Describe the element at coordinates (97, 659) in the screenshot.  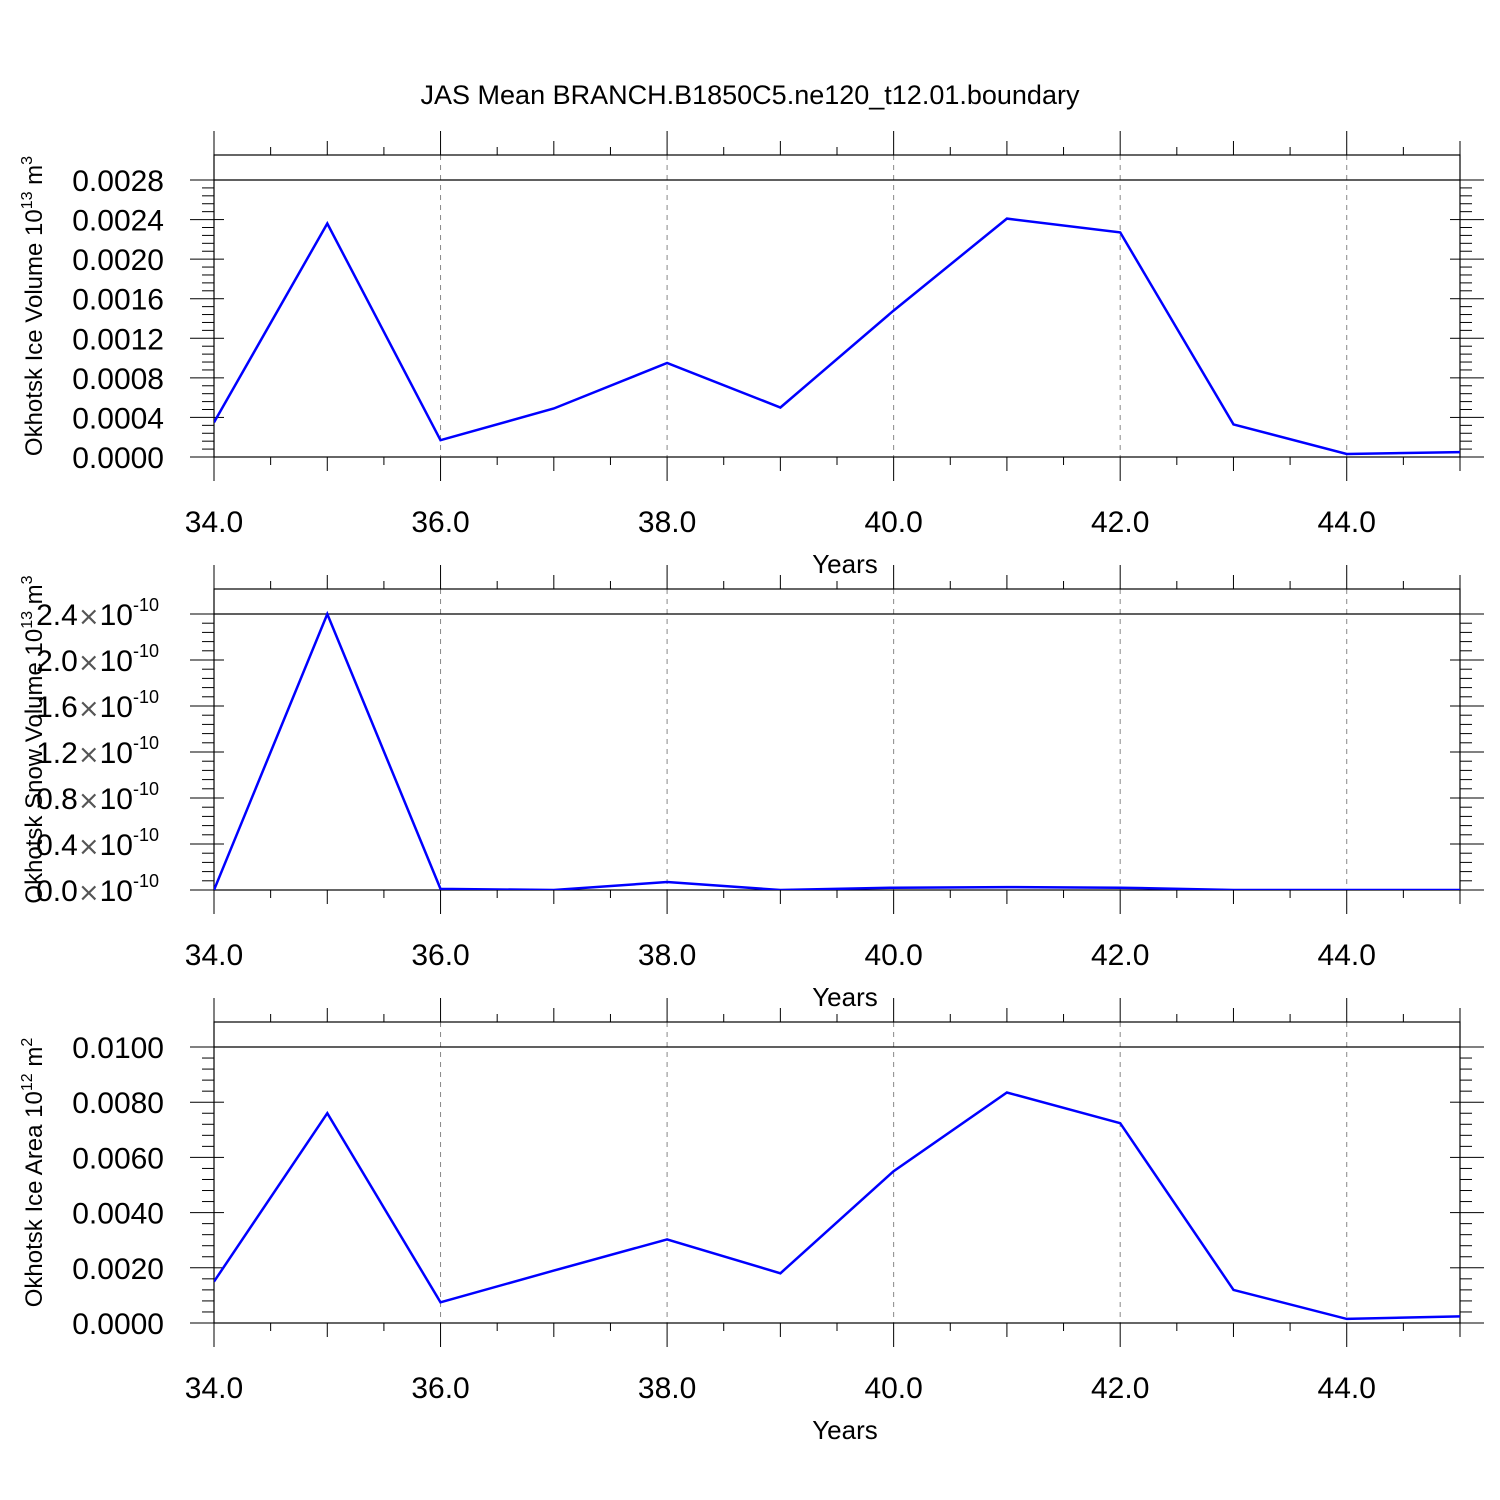
I see `y-tick-label: 2.0×10⁻¹⁰` at that location.